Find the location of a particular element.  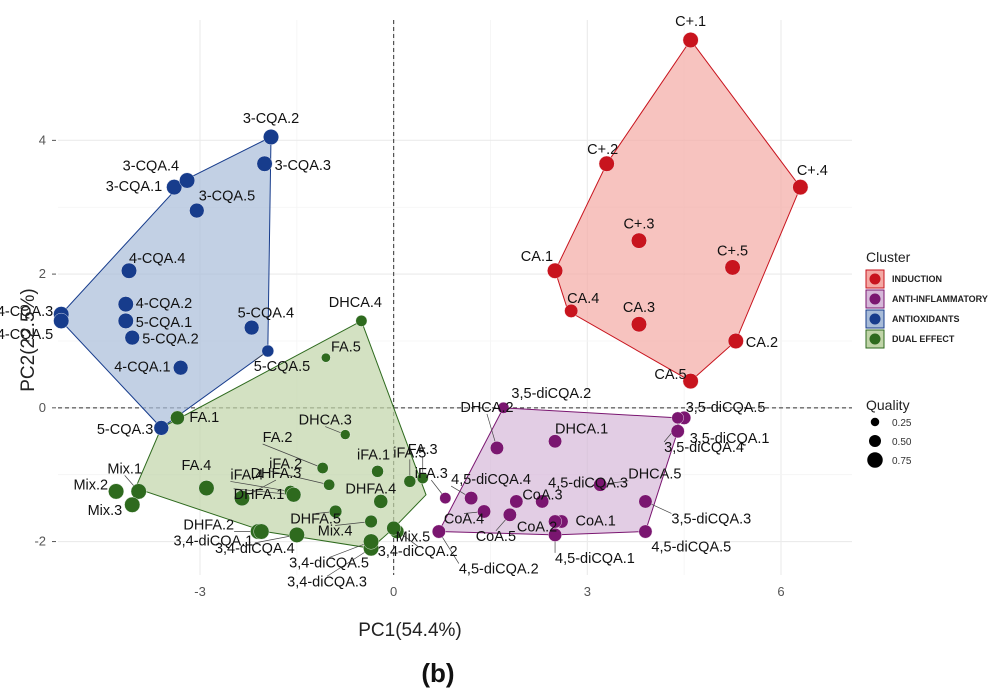

point-DHFA.5 is located at coordinates (336, 511).